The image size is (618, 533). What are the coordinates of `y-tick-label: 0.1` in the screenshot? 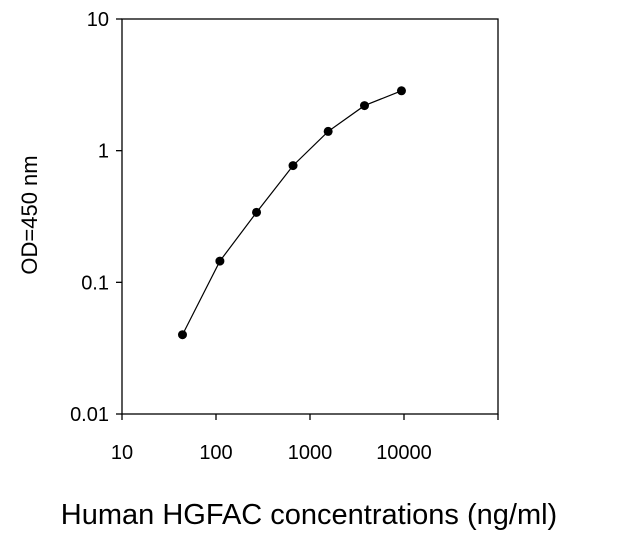 It's located at (95, 283).